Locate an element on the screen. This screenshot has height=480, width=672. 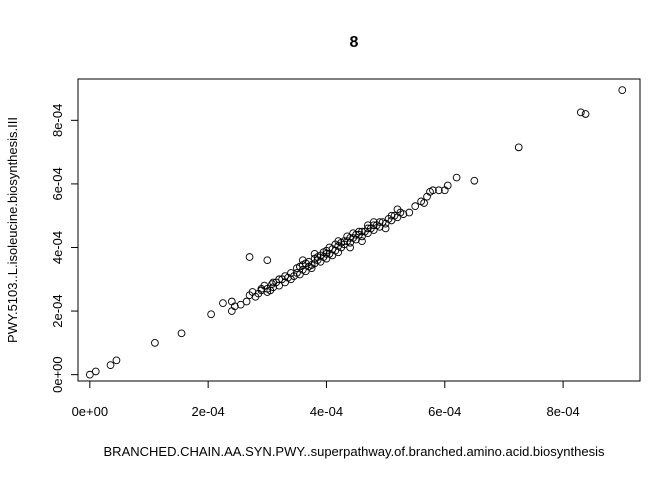
y-tick-label: 6e-04 is located at coordinates (57, 183).